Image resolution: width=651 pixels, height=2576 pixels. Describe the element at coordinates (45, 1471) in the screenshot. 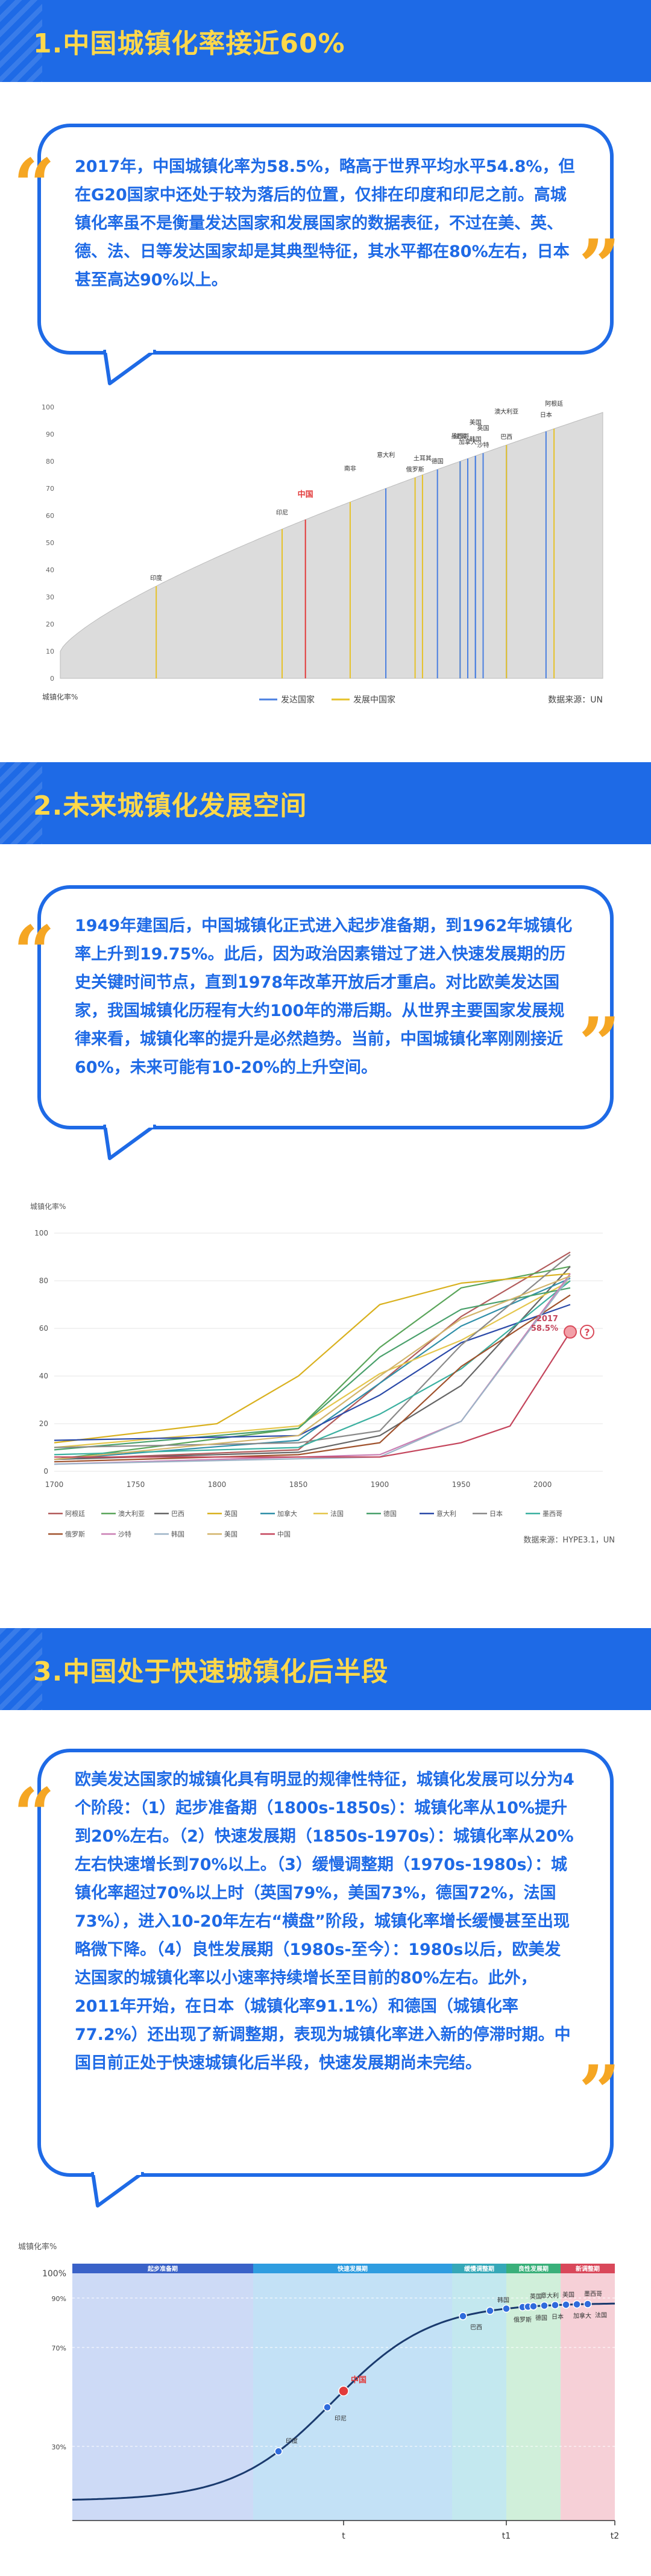

I see `y-tick-label: 0` at that location.